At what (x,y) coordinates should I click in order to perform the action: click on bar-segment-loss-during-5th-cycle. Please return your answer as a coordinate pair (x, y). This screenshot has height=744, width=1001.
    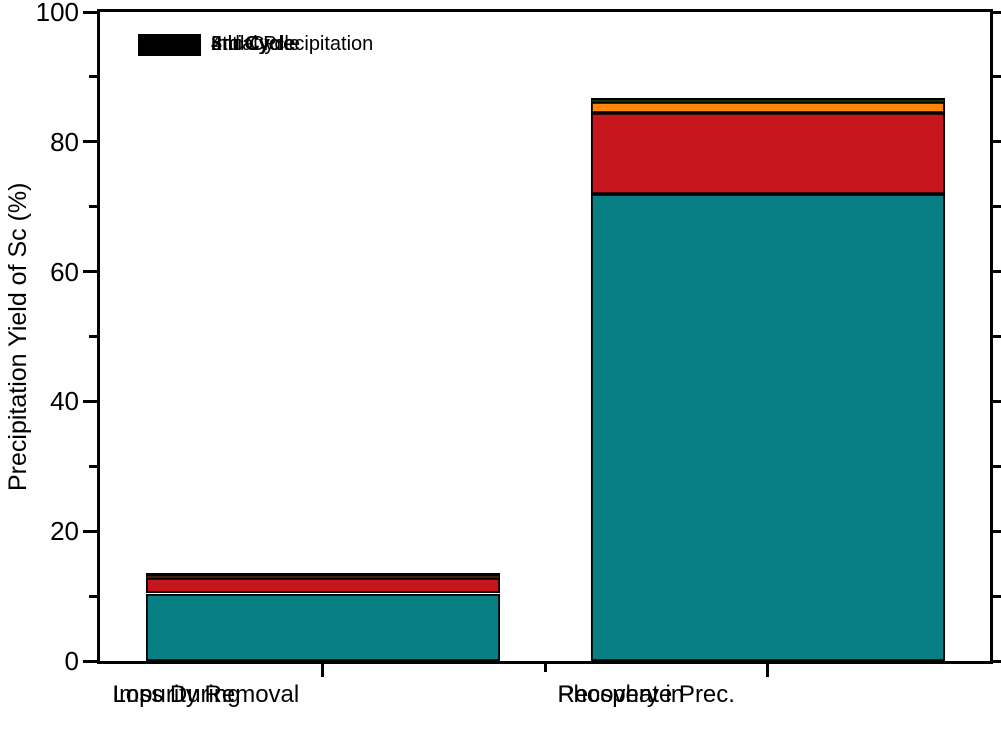
    Looking at the image, I should click on (322, 573).